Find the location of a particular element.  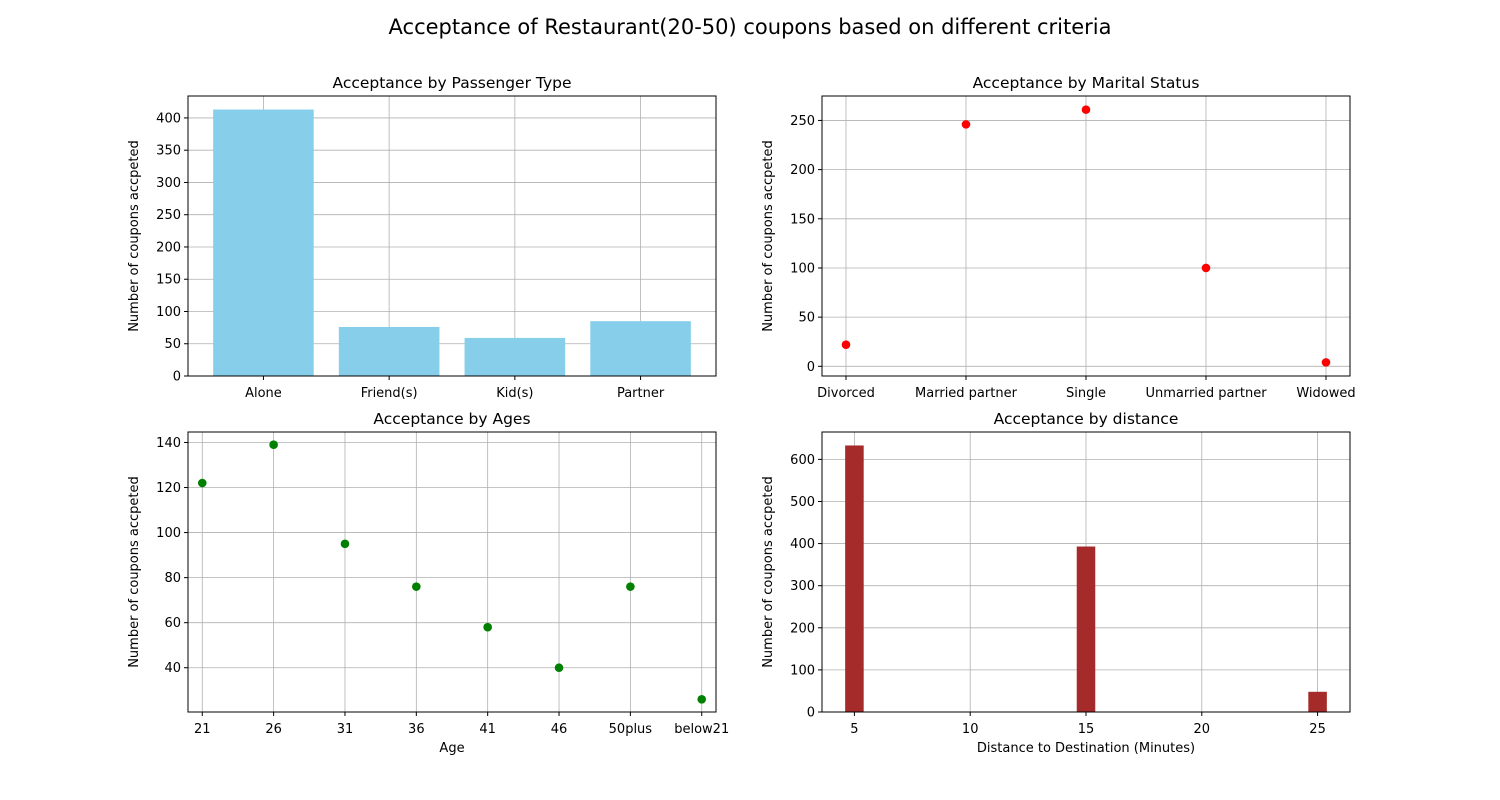

point-50plus is located at coordinates (630, 586).